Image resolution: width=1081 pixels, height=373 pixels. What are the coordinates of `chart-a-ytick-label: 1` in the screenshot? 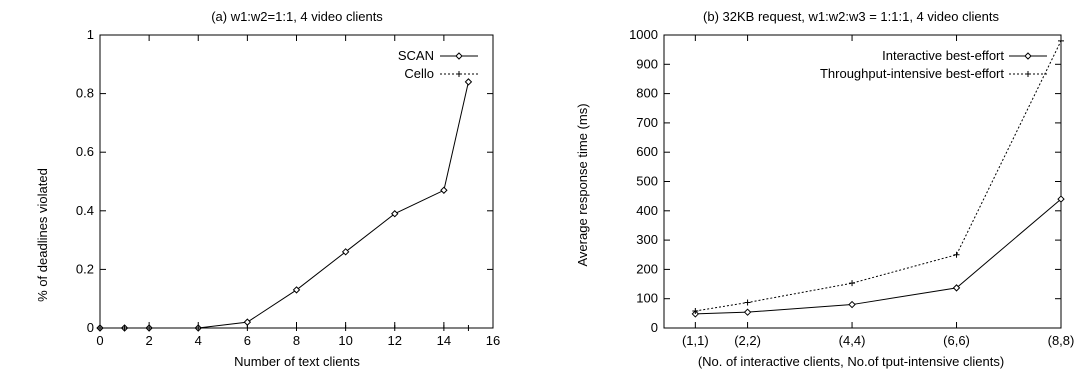 It's located at (90, 34).